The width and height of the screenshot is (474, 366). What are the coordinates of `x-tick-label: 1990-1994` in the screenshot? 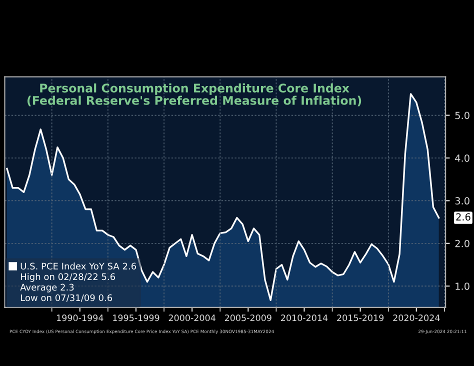 It's located at (80, 318).